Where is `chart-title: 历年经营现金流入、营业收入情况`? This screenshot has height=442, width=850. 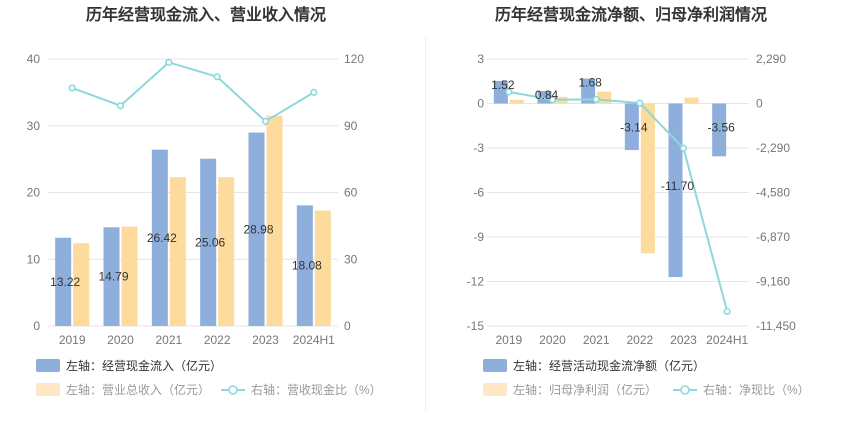
chart-title: 历年经营现金流入、营业收入情况 is located at coordinates (206, 14).